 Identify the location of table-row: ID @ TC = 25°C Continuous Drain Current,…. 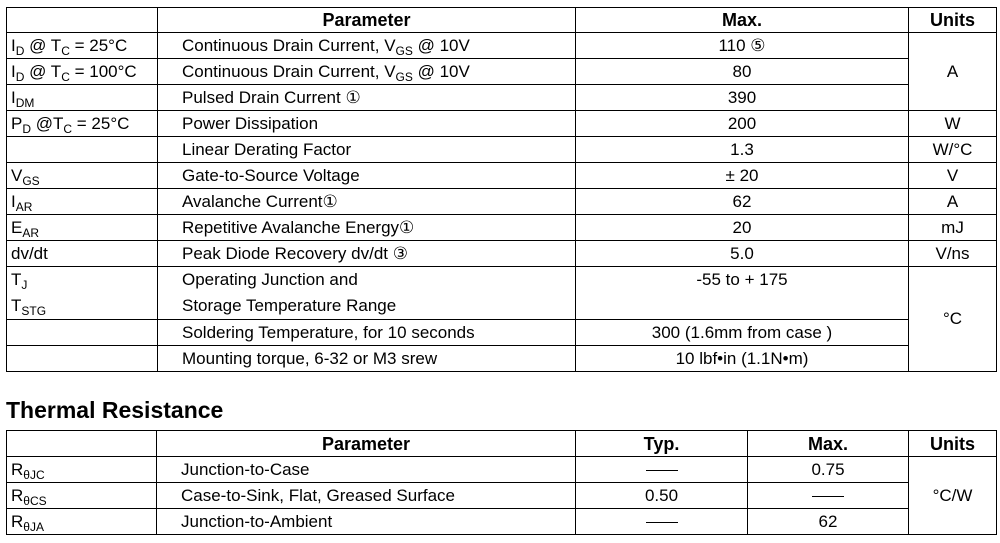
(501, 71).